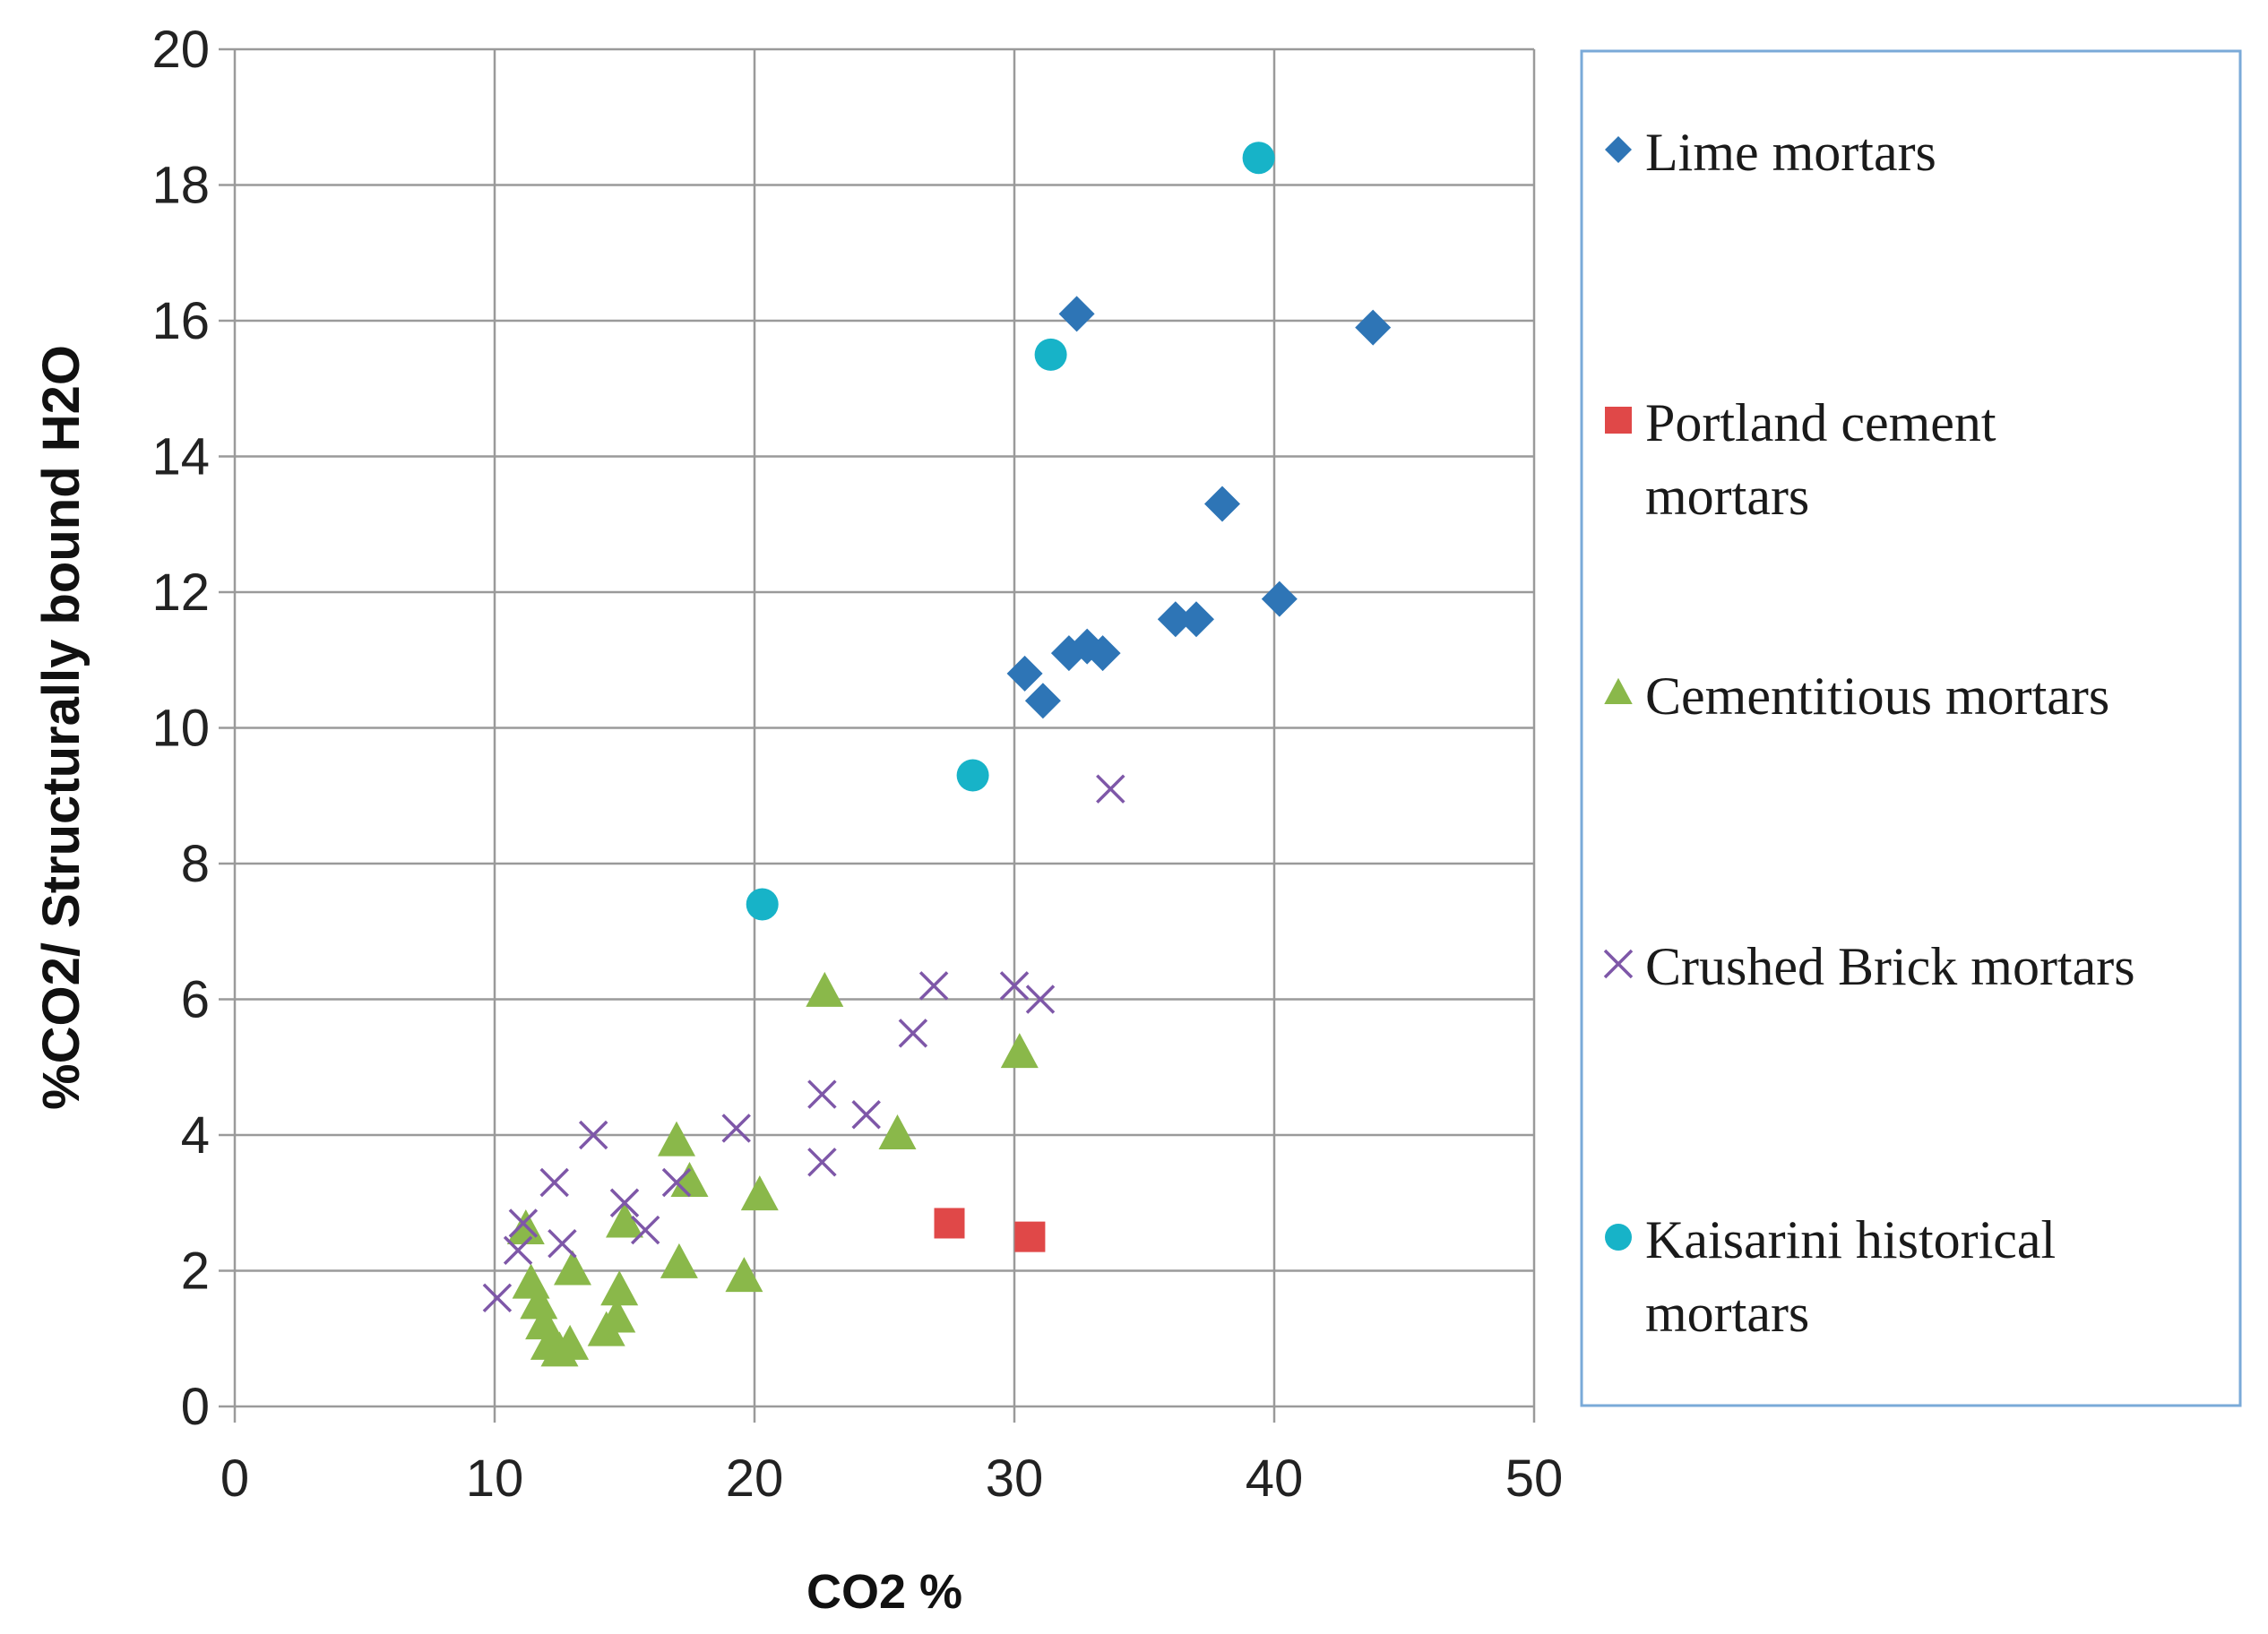 Image resolution: width=2268 pixels, height=1634 pixels. Describe the element at coordinates (180, 592) in the screenshot. I see `y-tick-label: 12` at that location.